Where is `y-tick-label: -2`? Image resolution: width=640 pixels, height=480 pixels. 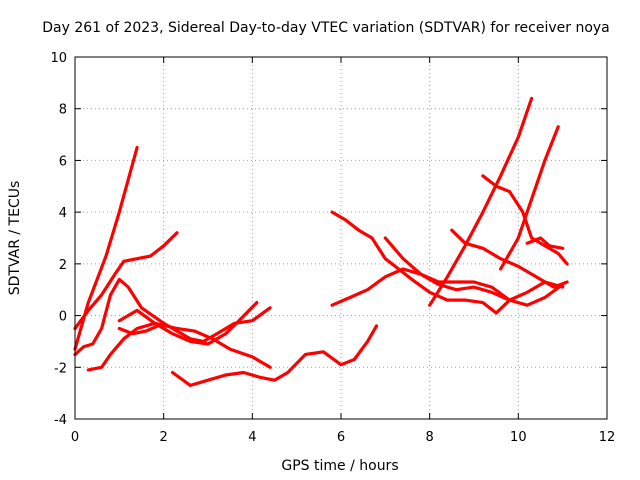 y-tick-label: -2 is located at coordinates (60, 368).